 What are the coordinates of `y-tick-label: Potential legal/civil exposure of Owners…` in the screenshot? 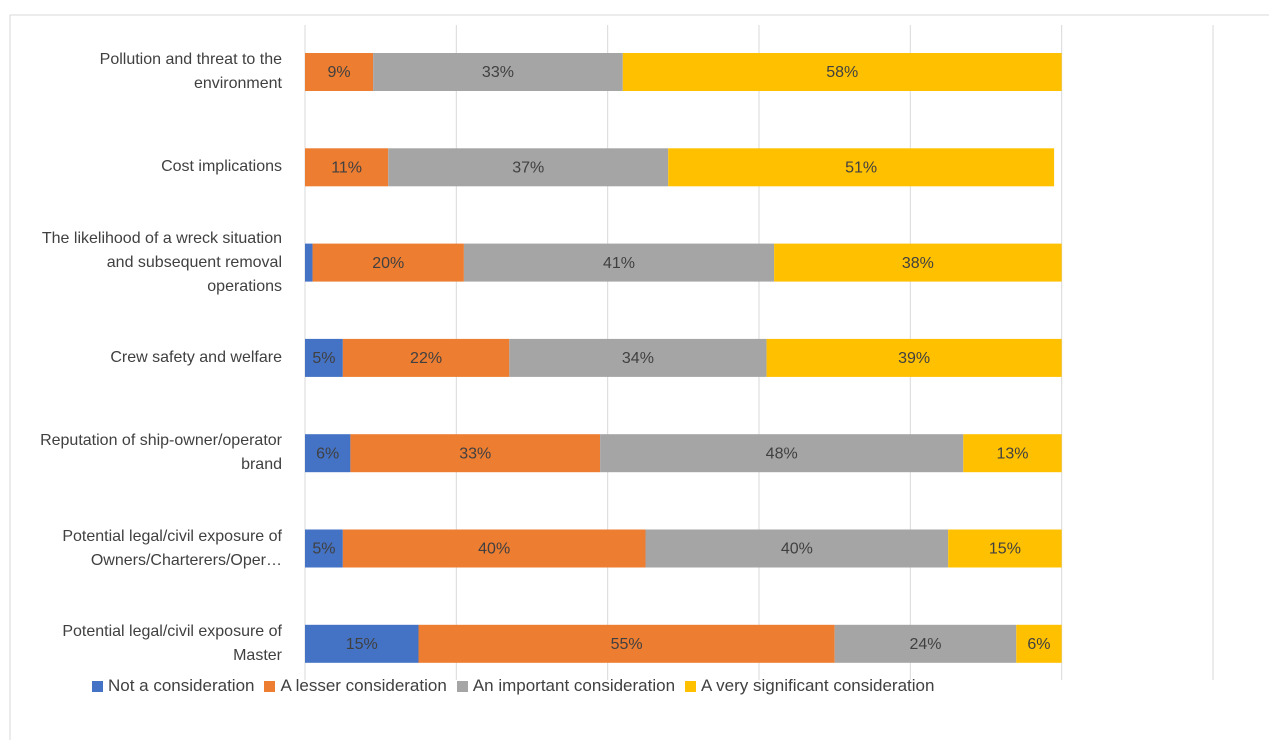 It's located at (172, 548).